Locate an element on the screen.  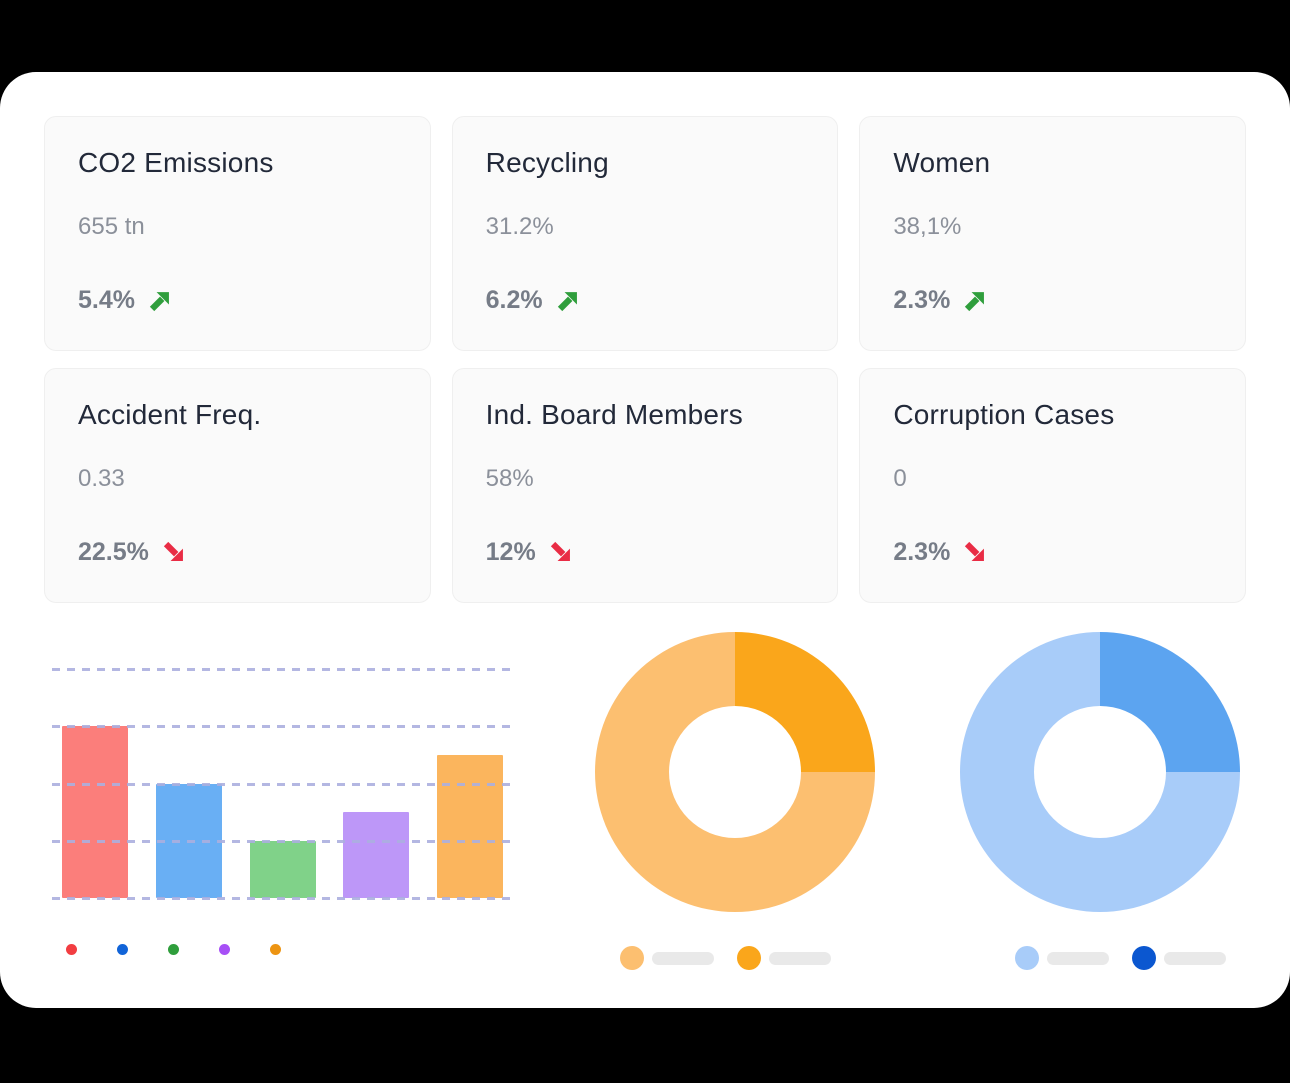
bar-chart-plot is located at coordinates (279, 784).